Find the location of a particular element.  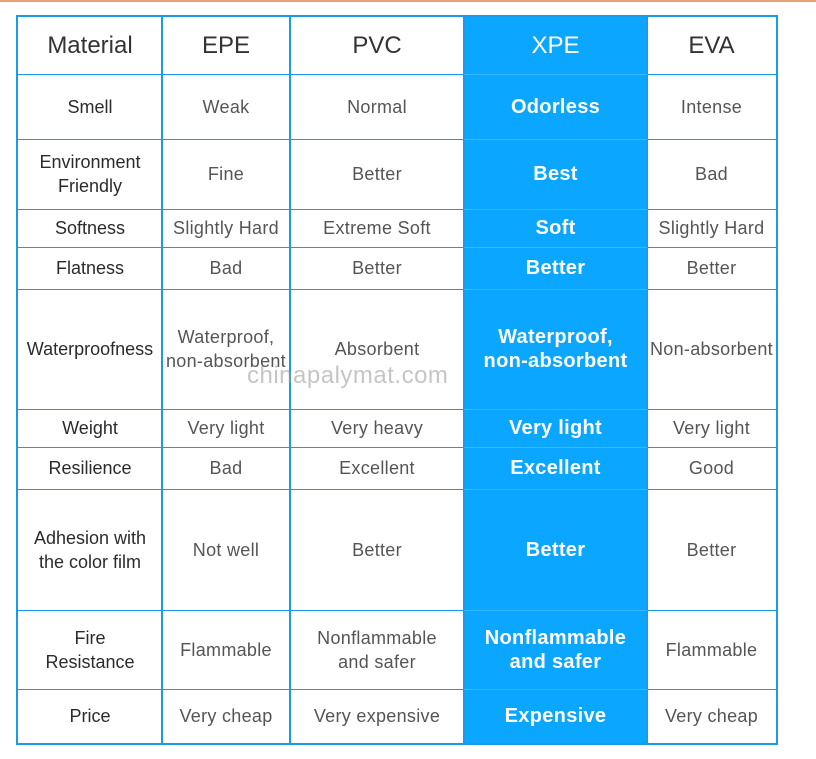

cell-xpe: Odorless is located at coordinates (555, 106).